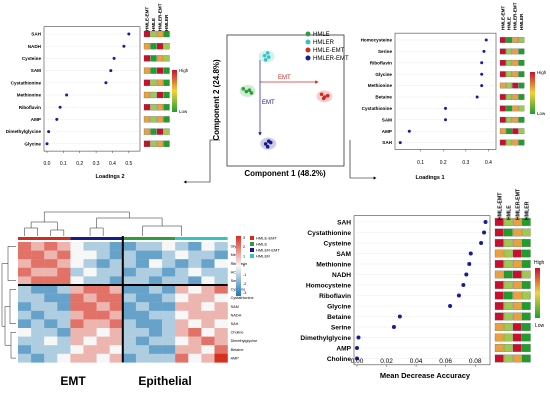 The width and height of the screenshot is (550, 412). I want to click on loadings1-category-label: SAM, so click(387, 119).